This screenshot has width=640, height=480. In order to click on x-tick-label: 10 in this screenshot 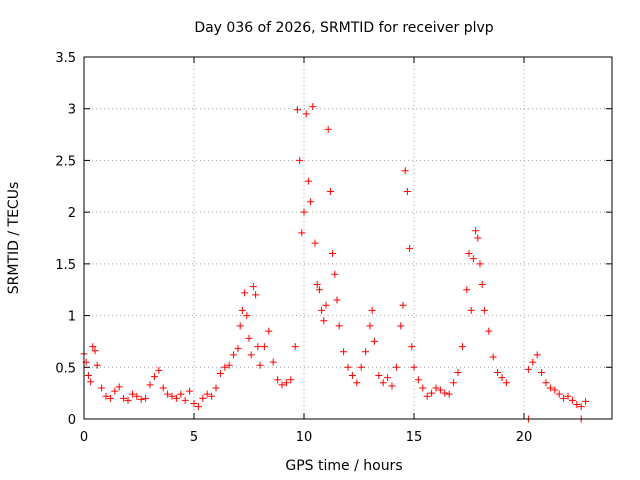, I will do `click(304, 437)`.